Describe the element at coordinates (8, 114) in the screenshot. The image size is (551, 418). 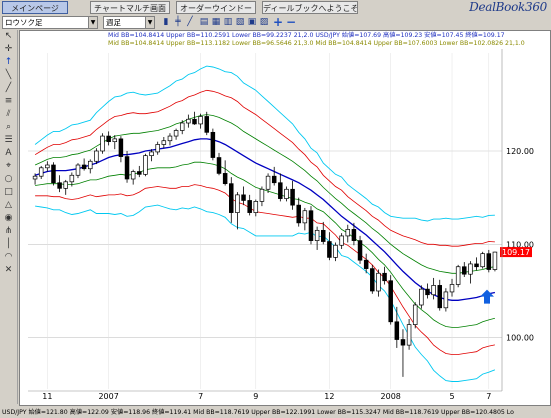
I see `channel-icon: ⫽` at that location.